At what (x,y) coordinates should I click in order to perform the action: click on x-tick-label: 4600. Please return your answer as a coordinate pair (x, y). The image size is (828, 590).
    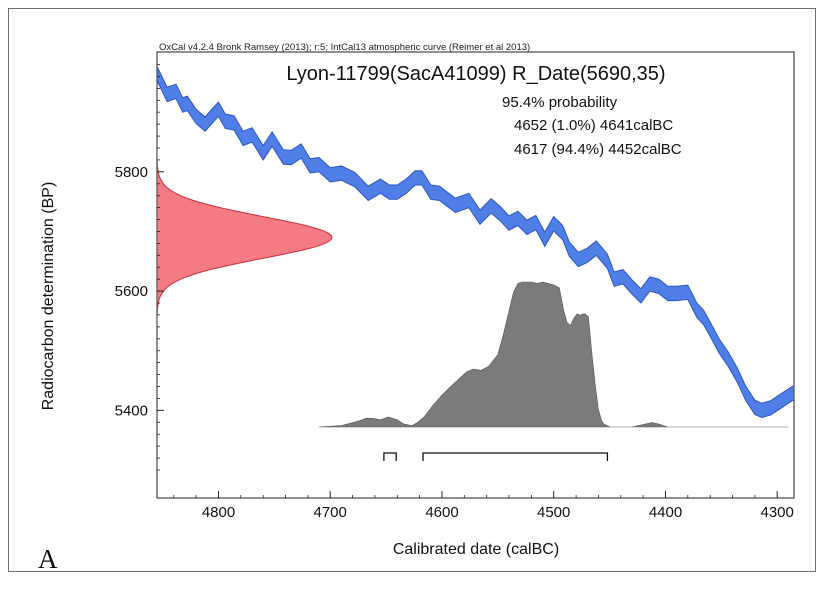
    Looking at the image, I should click on (441, 512).